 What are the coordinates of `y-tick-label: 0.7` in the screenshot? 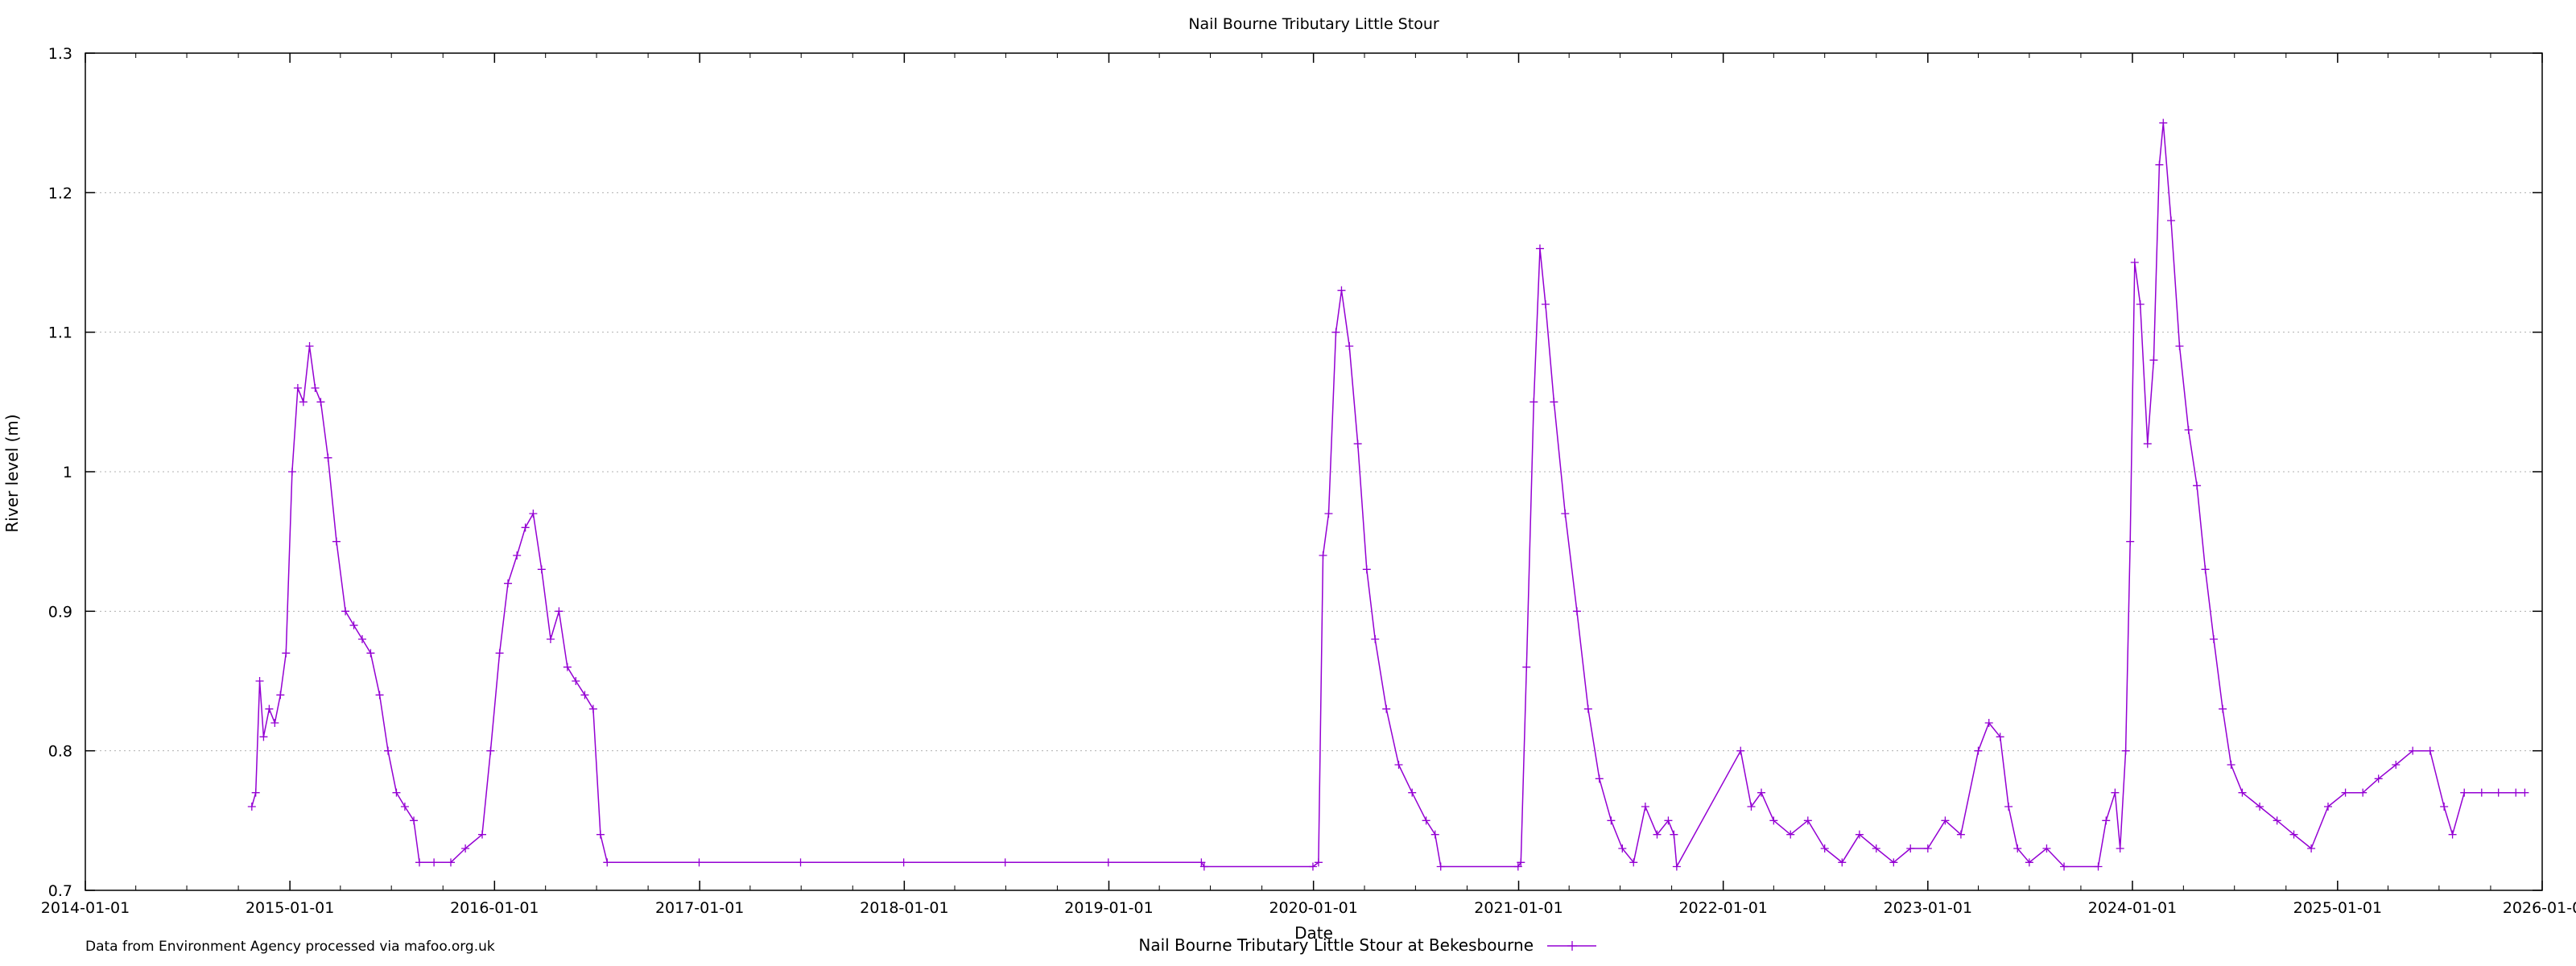 It's located at (60, 891).